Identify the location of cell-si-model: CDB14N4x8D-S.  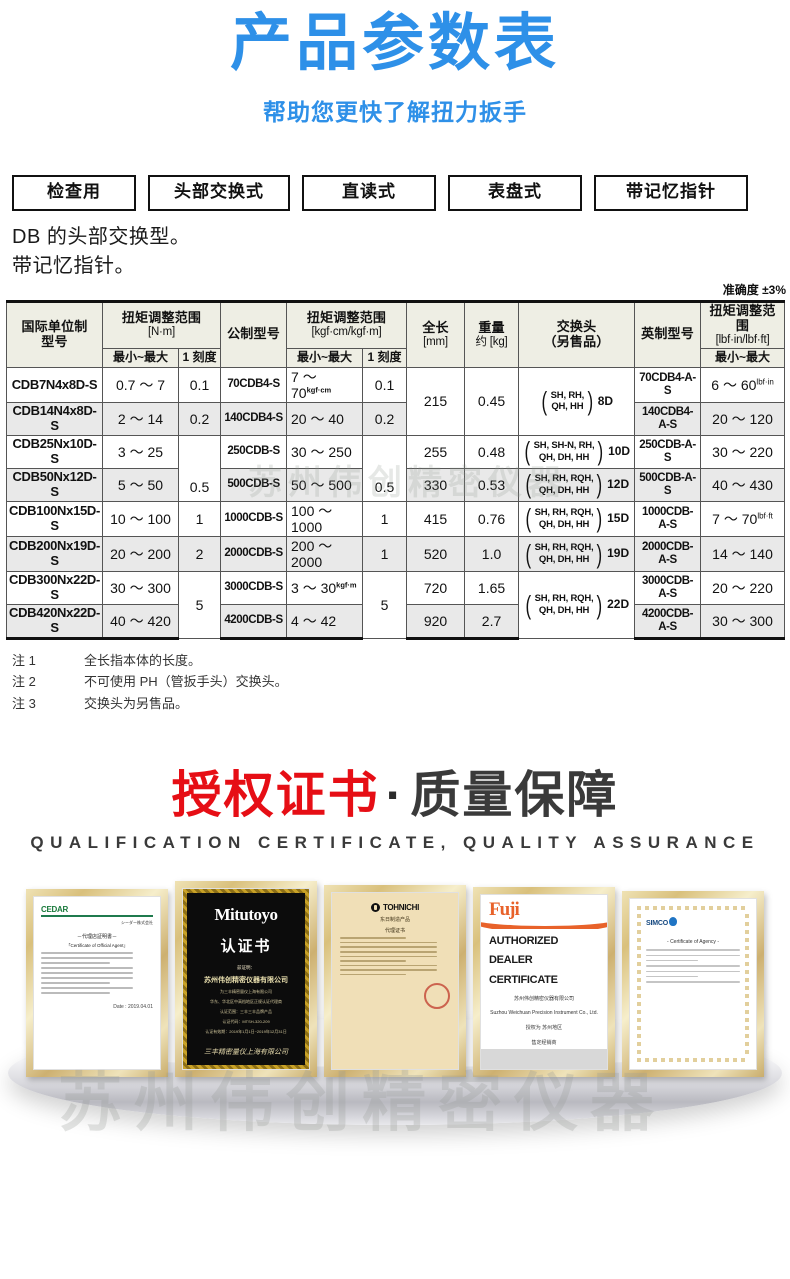
(54, 419).